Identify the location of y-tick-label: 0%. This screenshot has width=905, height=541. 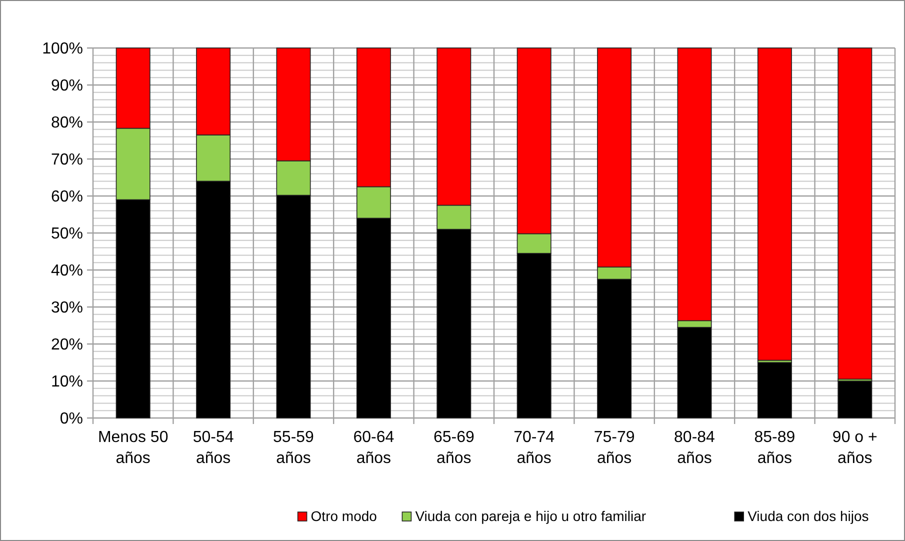
(71, 419).